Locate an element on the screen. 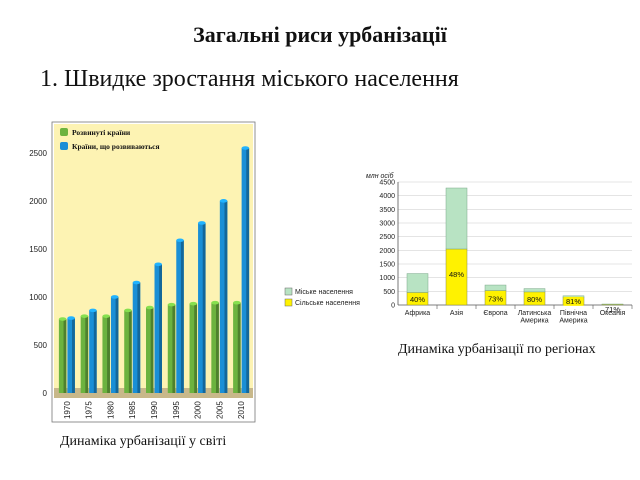 The height and width of the screenshot is (480, 640). legend-label-rural: Сільське населення is located at coordinates (327, 303).